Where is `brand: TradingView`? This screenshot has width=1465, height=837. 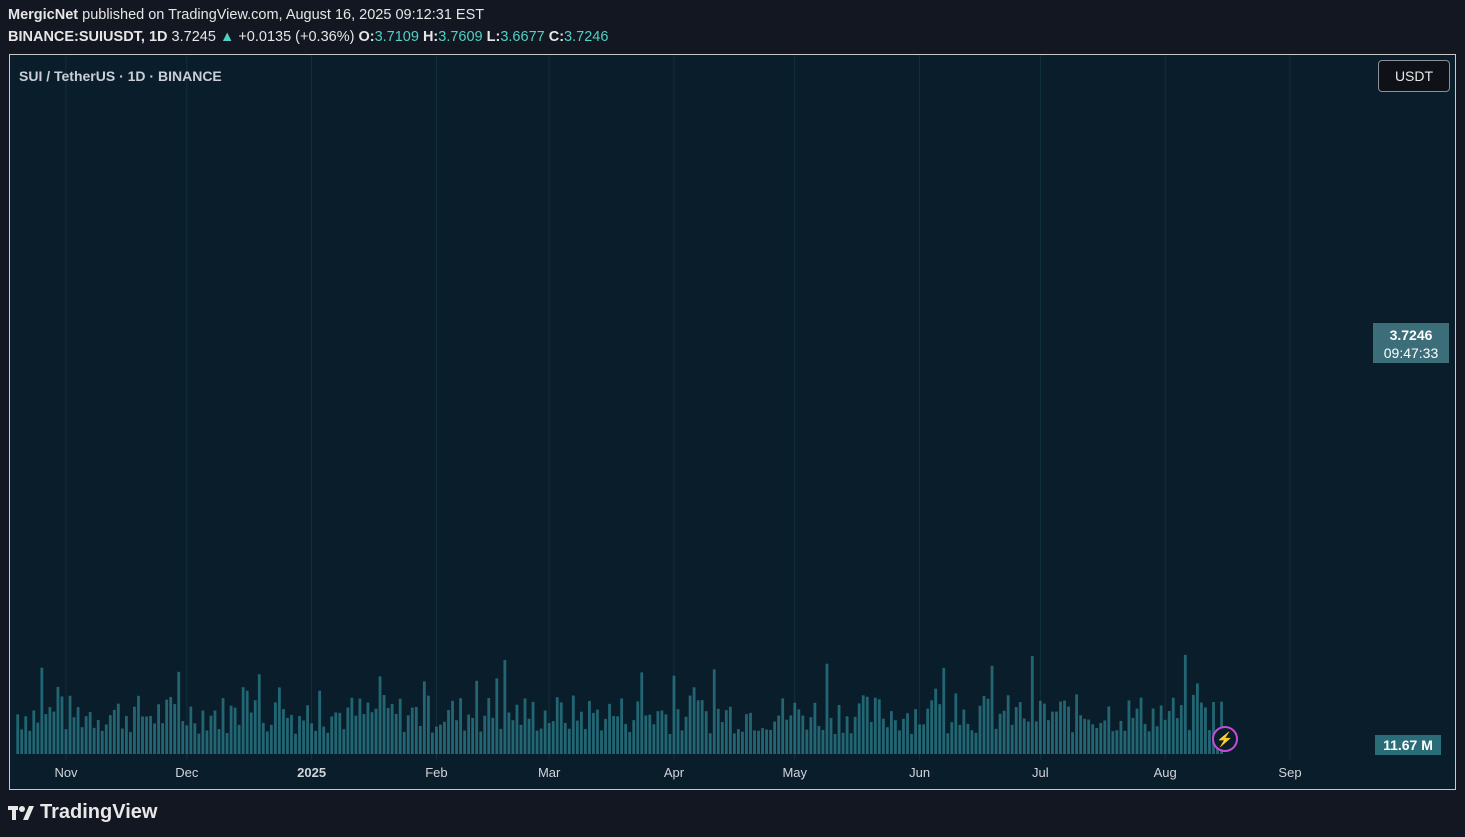 brand: TradingView is located at coordinates (82, 812).